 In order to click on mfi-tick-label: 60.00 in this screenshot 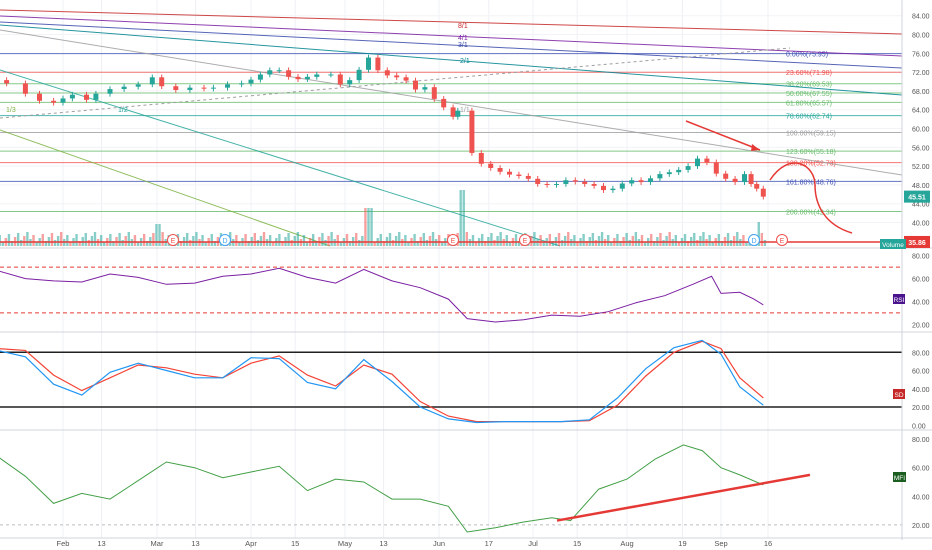, I will do `click(921, 469)`.